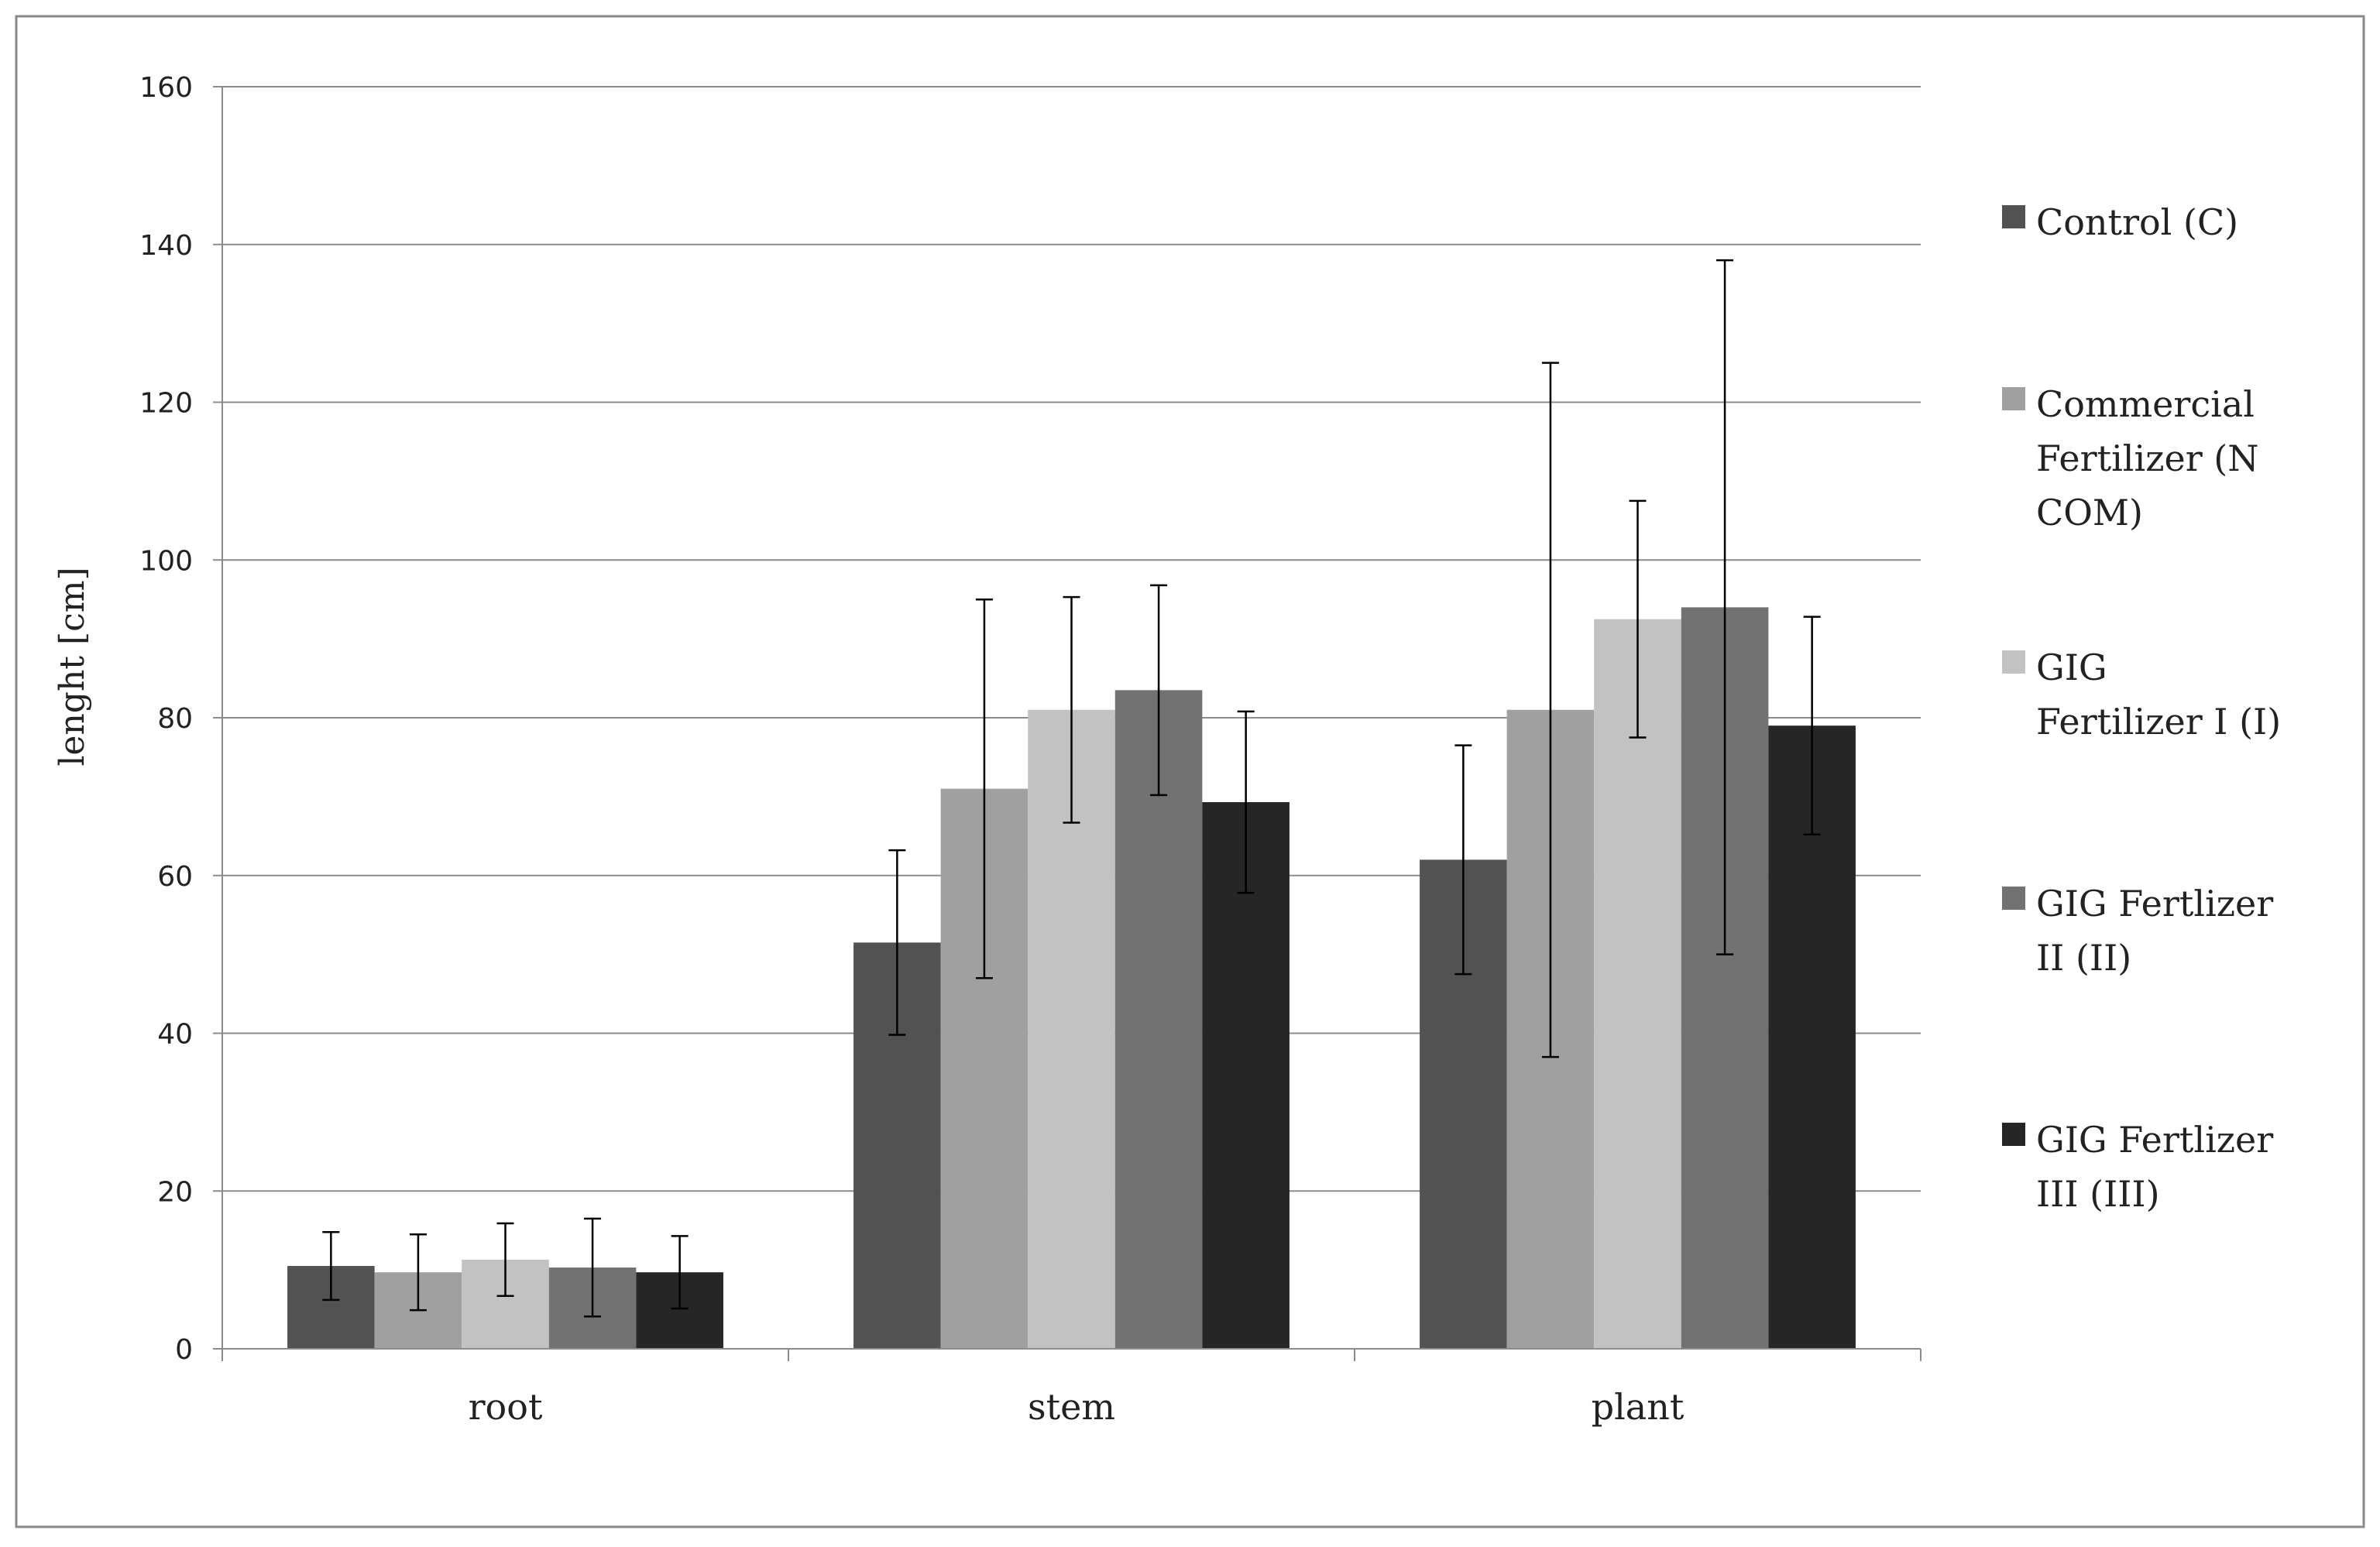 The image size is (2380, 1547). I want to click on x-category-label: stem, so click(1071, 1407).